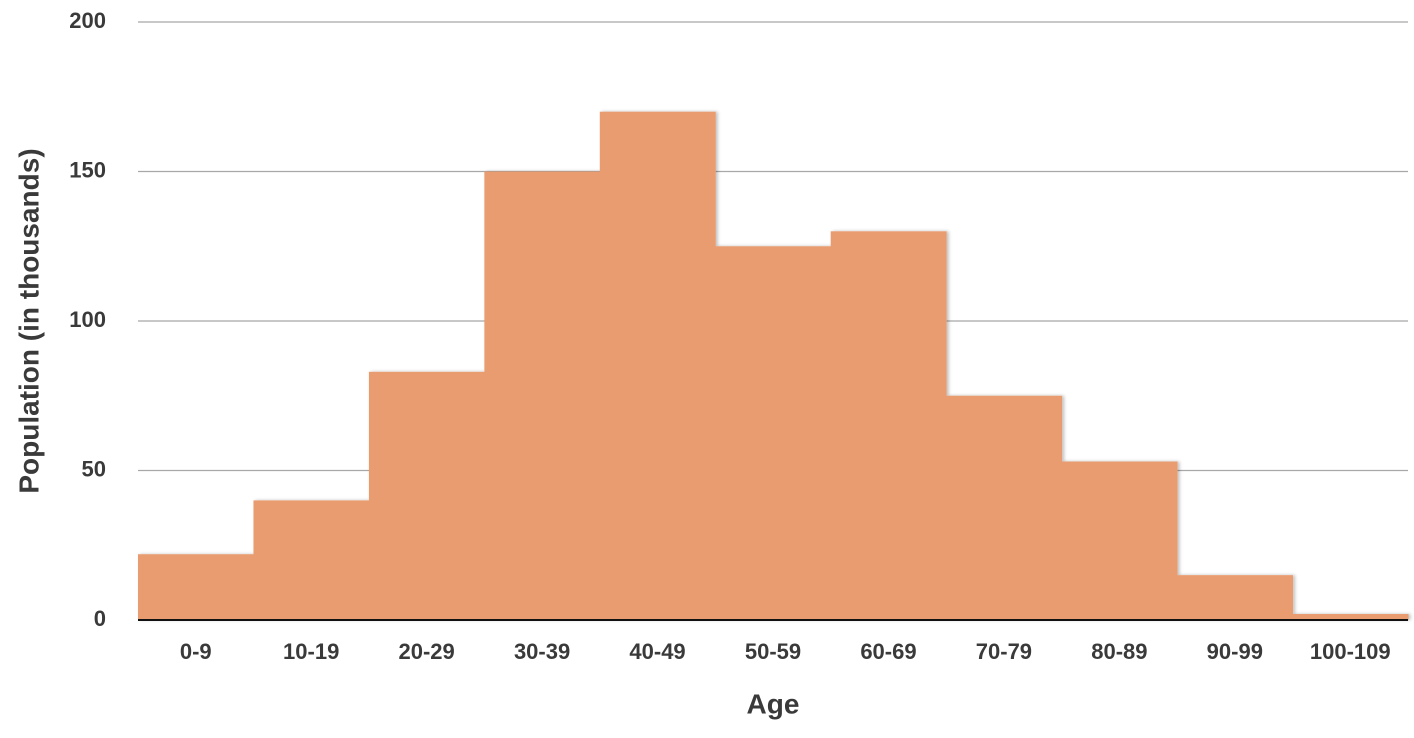 The height and width of the screenshot is (738, 1414). Describe the element at coordinates (87, 169) in the screenshot. I see `y-tick-label: 150` at that location.